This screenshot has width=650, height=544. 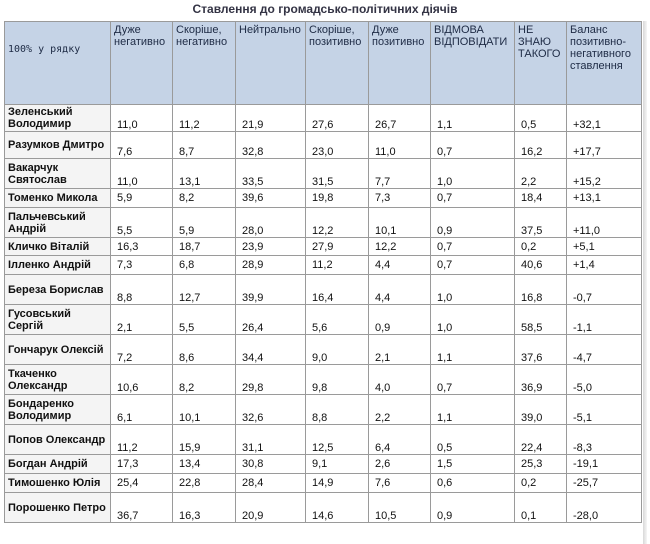 What do you see at coordinates (472, 63) in the screenshot?
I see `header-cell: ВІДМОВА ВІДПОВІДАТИ` at bounding box center [472, 63].